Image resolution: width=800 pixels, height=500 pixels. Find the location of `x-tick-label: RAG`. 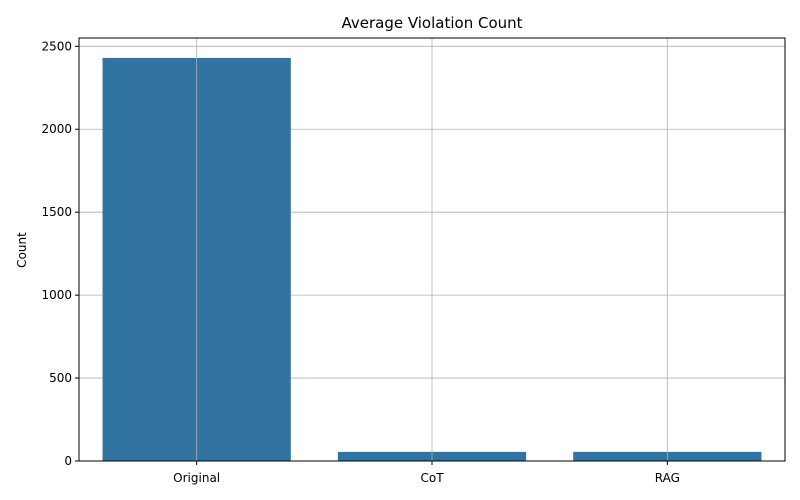

x-tick-label: RAG is located at coordinates (667, 478).